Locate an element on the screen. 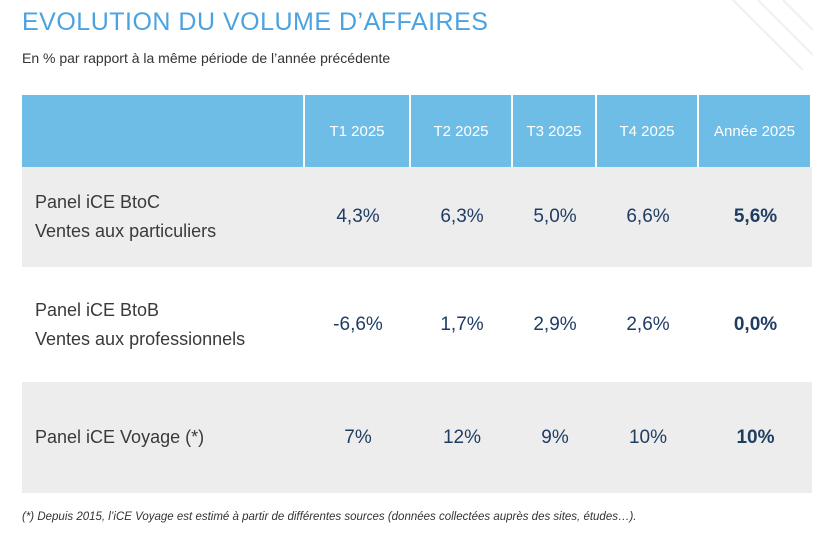 The height and width of the screenshot is (552, 813). table-cell: 5,0% is located at coordinates (555, 217).